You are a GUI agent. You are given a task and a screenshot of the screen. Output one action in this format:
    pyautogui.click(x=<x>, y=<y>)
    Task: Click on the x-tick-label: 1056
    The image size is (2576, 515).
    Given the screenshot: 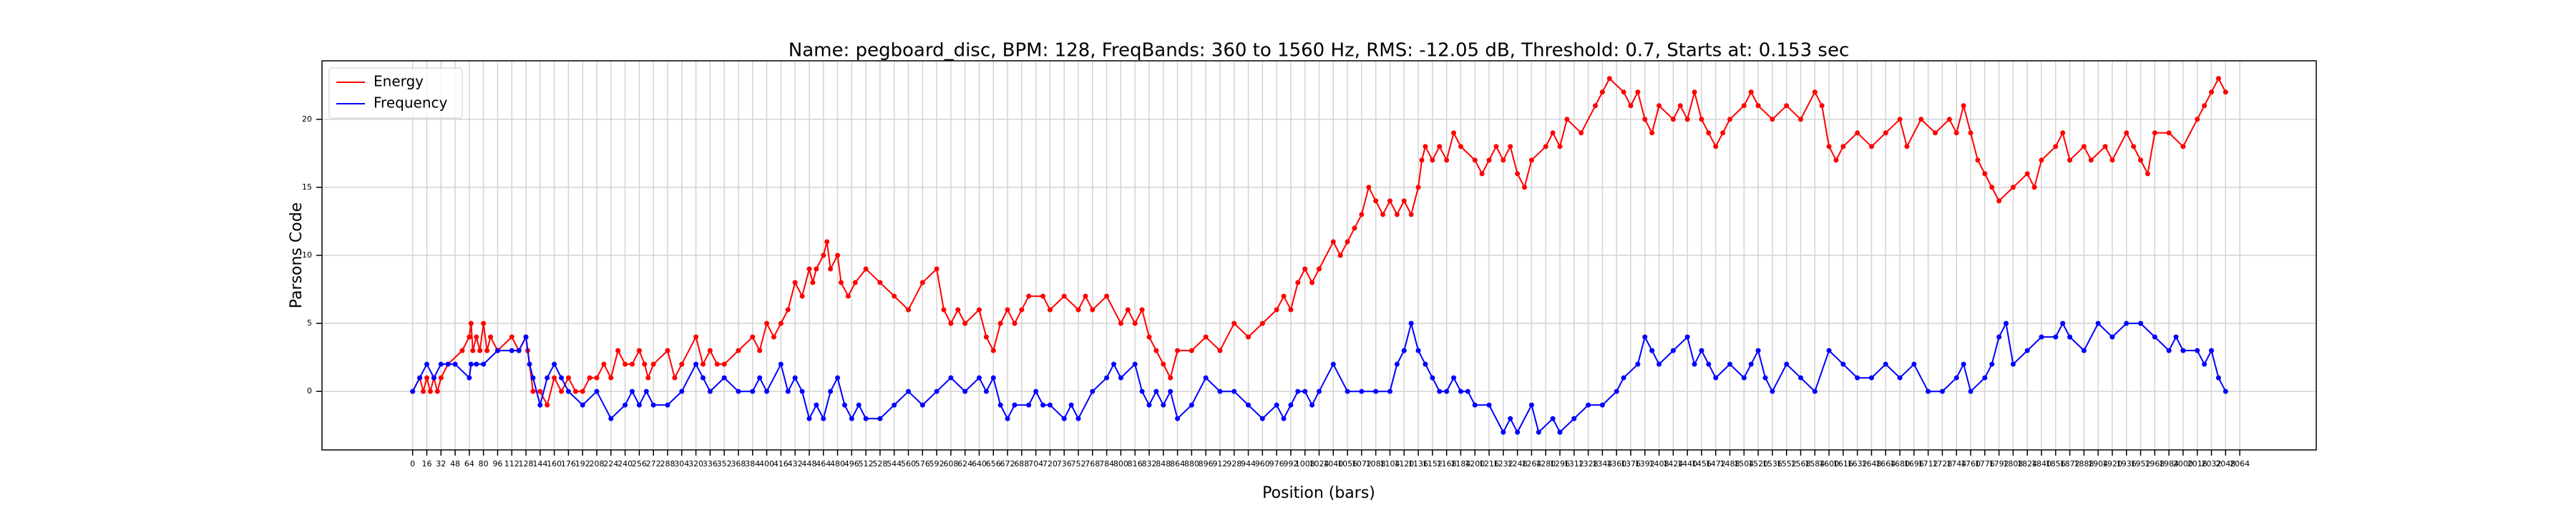 What is the action you would take?
    pyautogui.click(x=1347, y=464)
    